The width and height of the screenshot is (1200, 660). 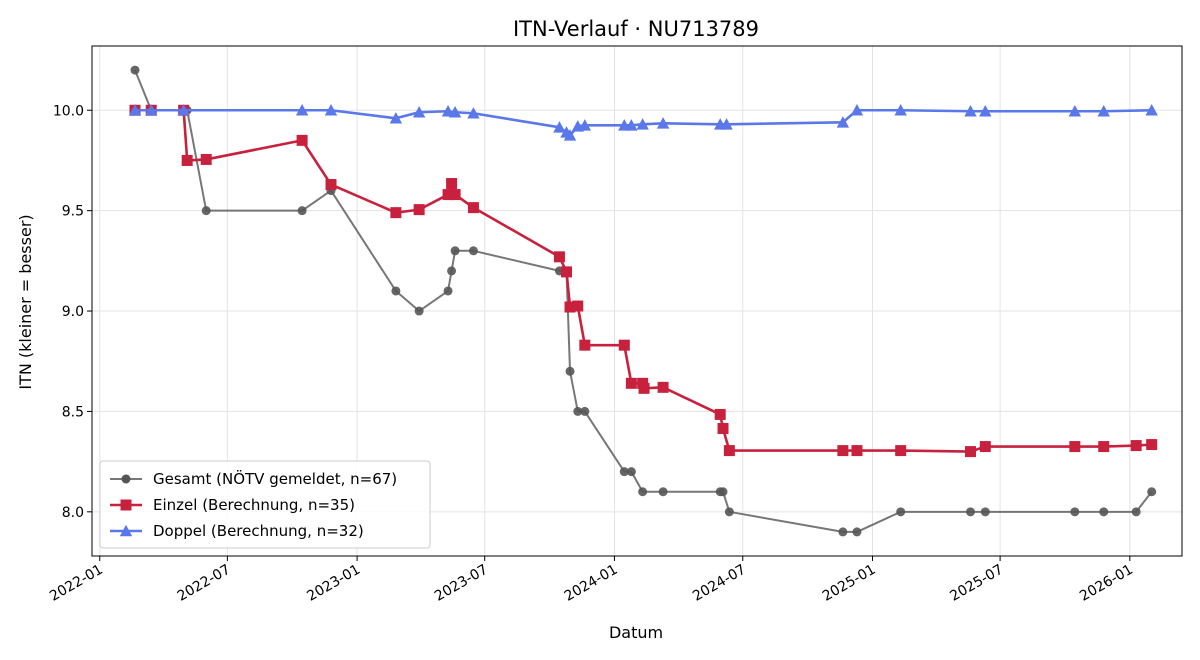 I want to click on x-tick-label: 2024-07, so click(x=719, y=583).